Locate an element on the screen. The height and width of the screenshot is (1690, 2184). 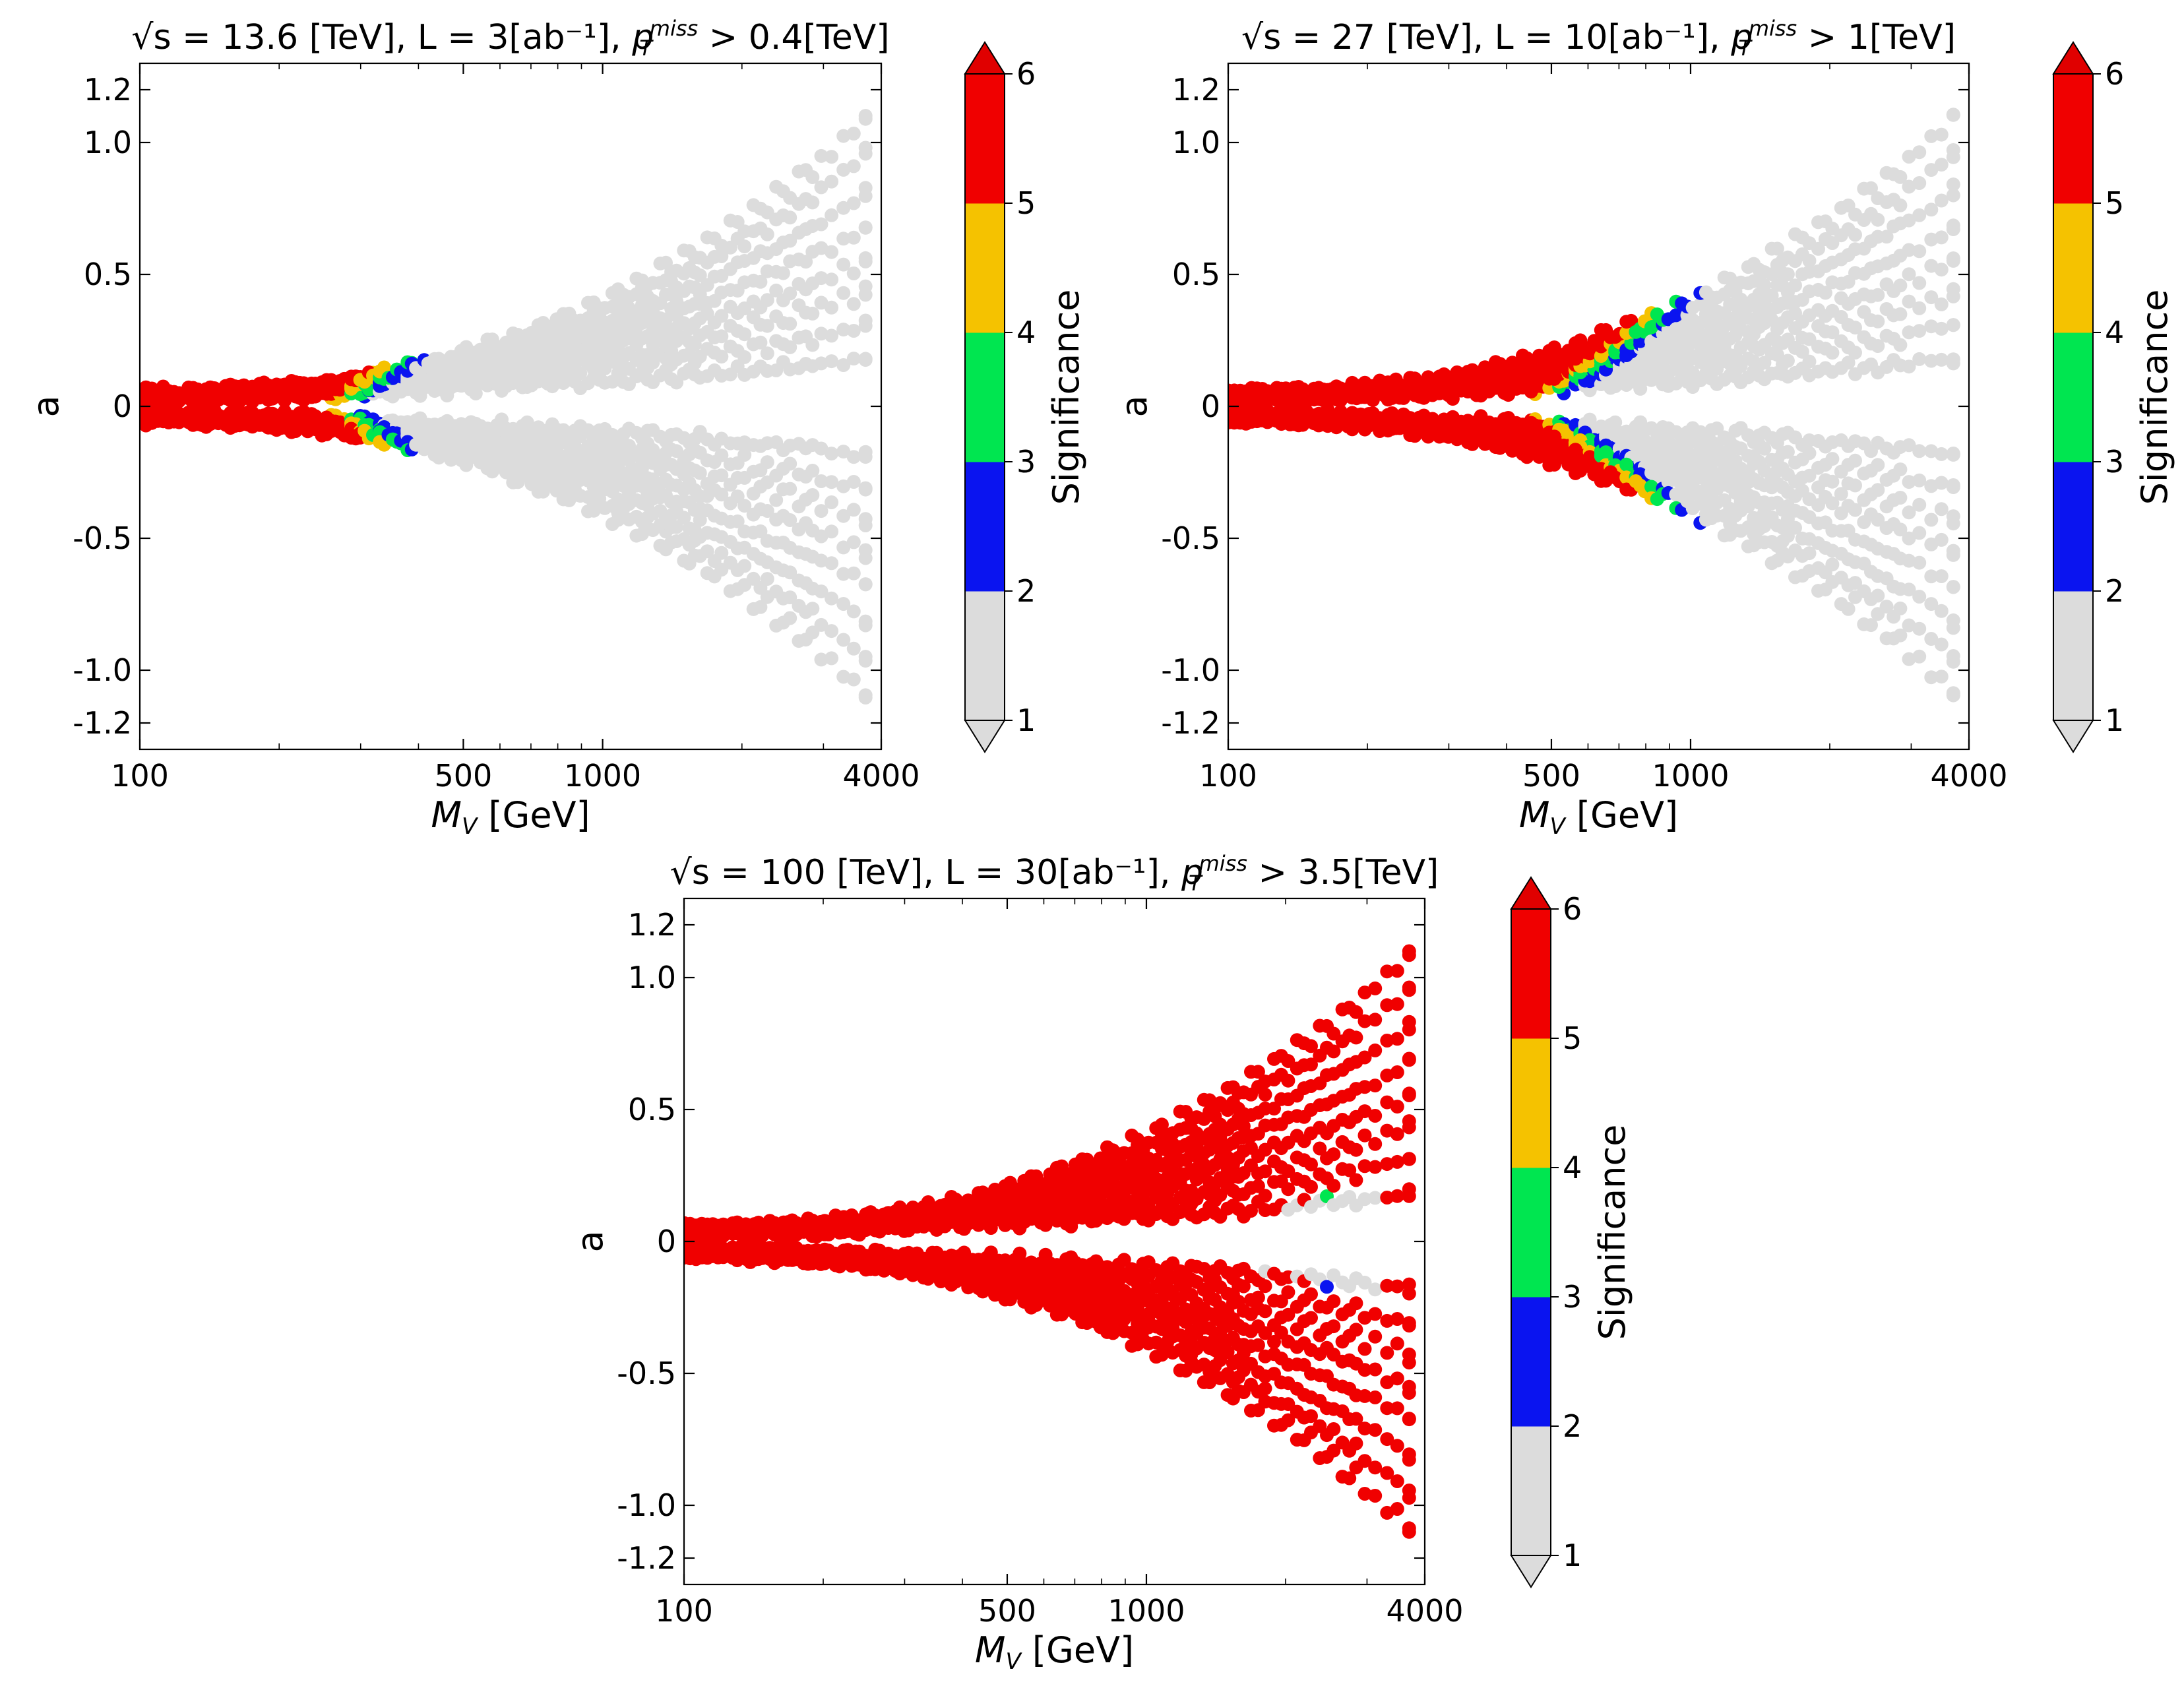
x-tick-label: 4000 is located at coordinates (1968, 776).